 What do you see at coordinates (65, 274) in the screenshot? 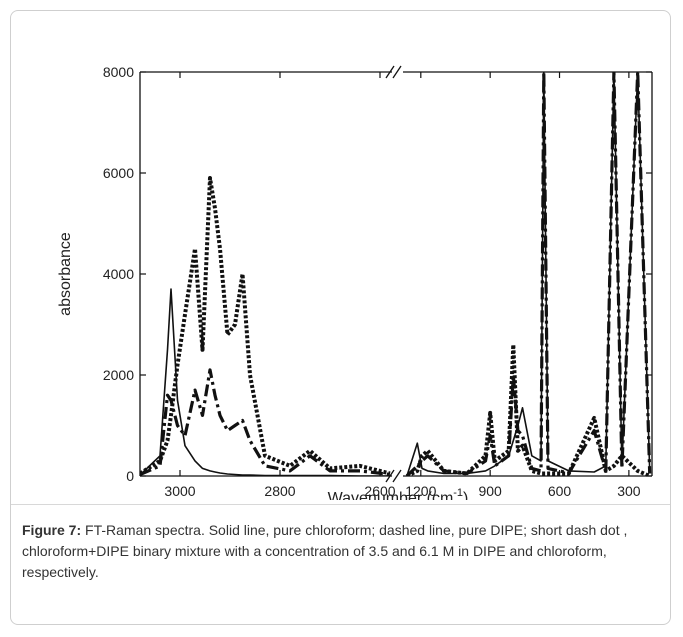
I see `y-axis-label: absorbance` at bounding box center [65, 274].